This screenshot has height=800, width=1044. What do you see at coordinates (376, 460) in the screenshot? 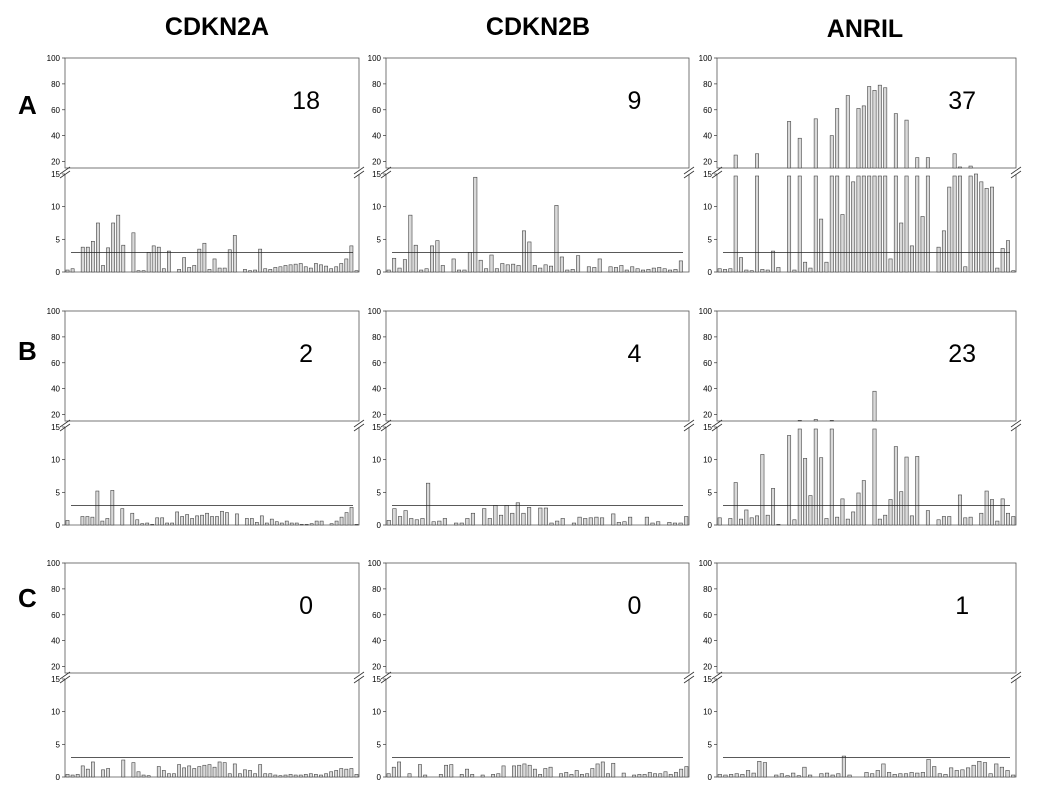
I see `y-tick-label: 10` at bounding box center [376, 460].